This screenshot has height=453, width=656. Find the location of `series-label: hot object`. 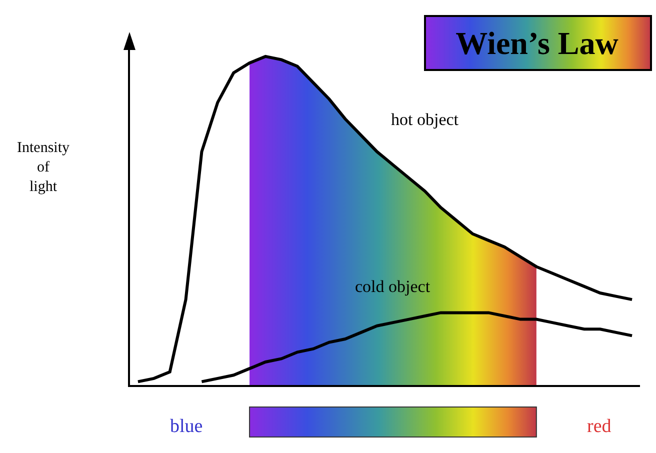

series-label: hot object is located at coordinates (425, 119).